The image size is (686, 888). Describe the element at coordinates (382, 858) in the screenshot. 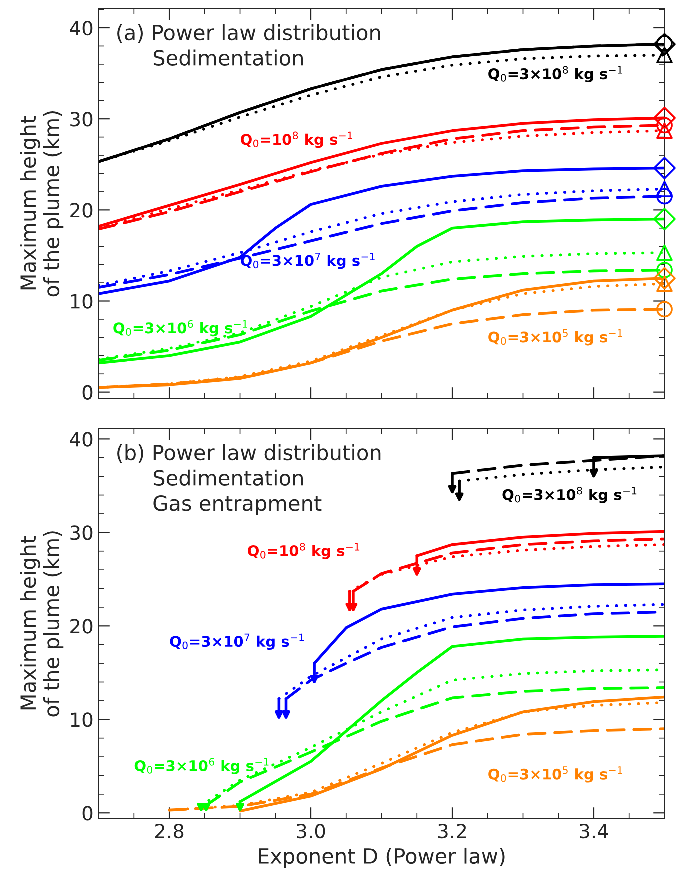

I see `x-axis-title: Exponent D (Power law)` at that location.